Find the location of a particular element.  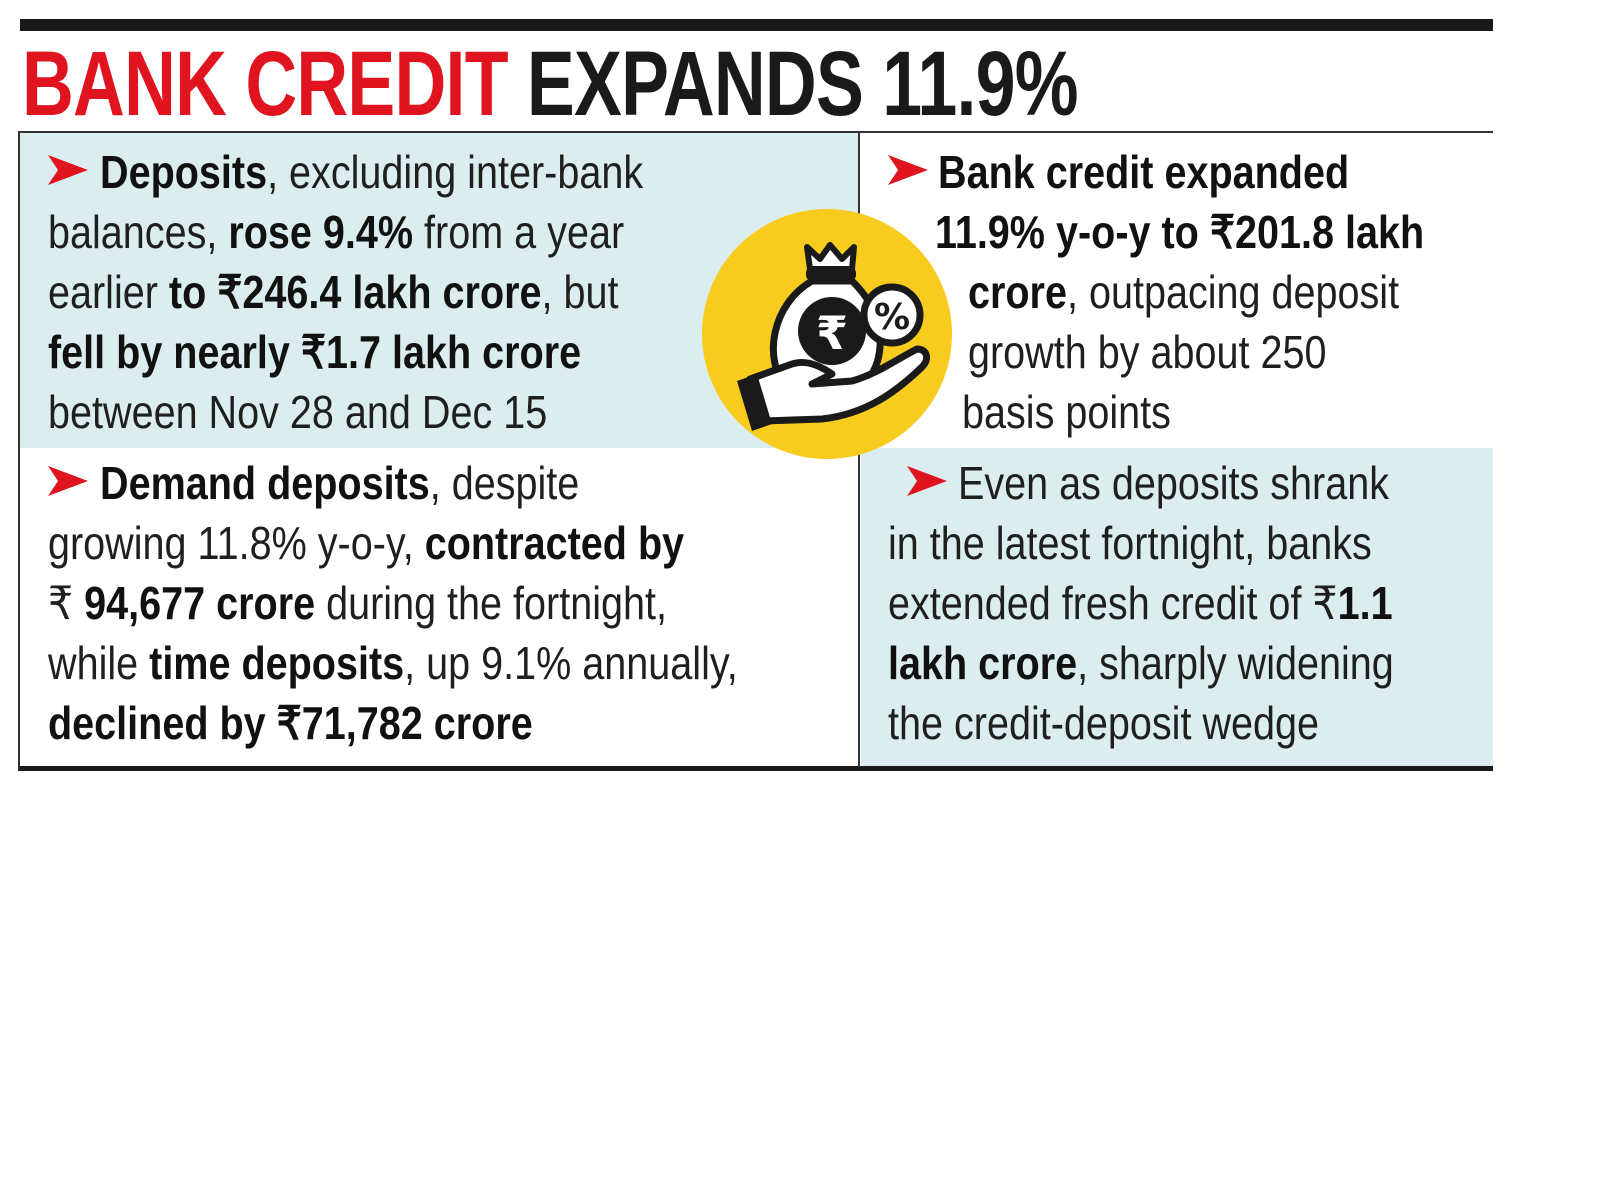

bold-text: fell by nearly ₹1.7 lakh crore is located at coordinates (315, 352).